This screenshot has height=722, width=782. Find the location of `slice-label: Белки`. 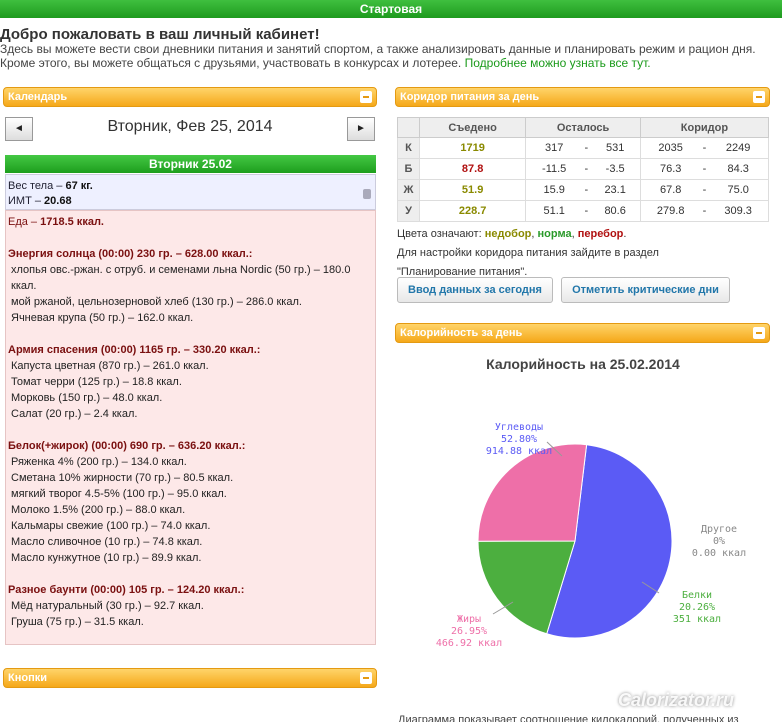

slice-label: Белки is located at coordinates (697, 595).